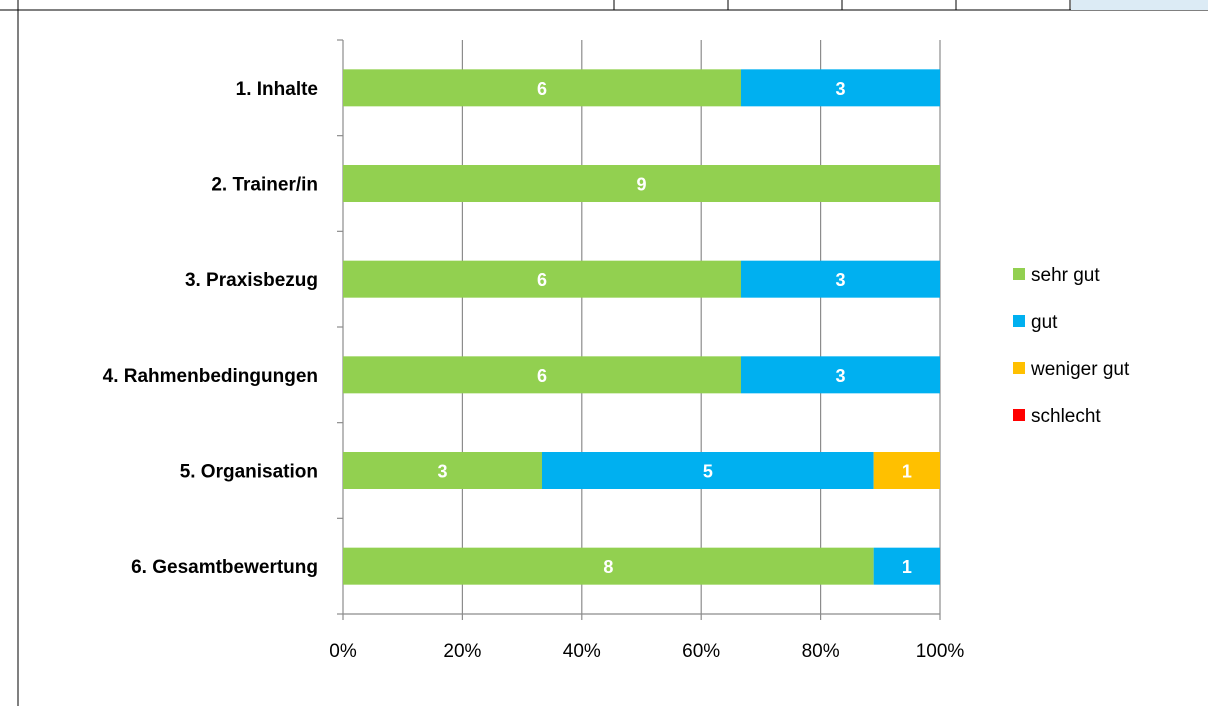 This screenshot has height=706, width=1208. I want to click on x-tick-labels: 0% 20% 40% 60% 80% 100%, so click(646, 651).